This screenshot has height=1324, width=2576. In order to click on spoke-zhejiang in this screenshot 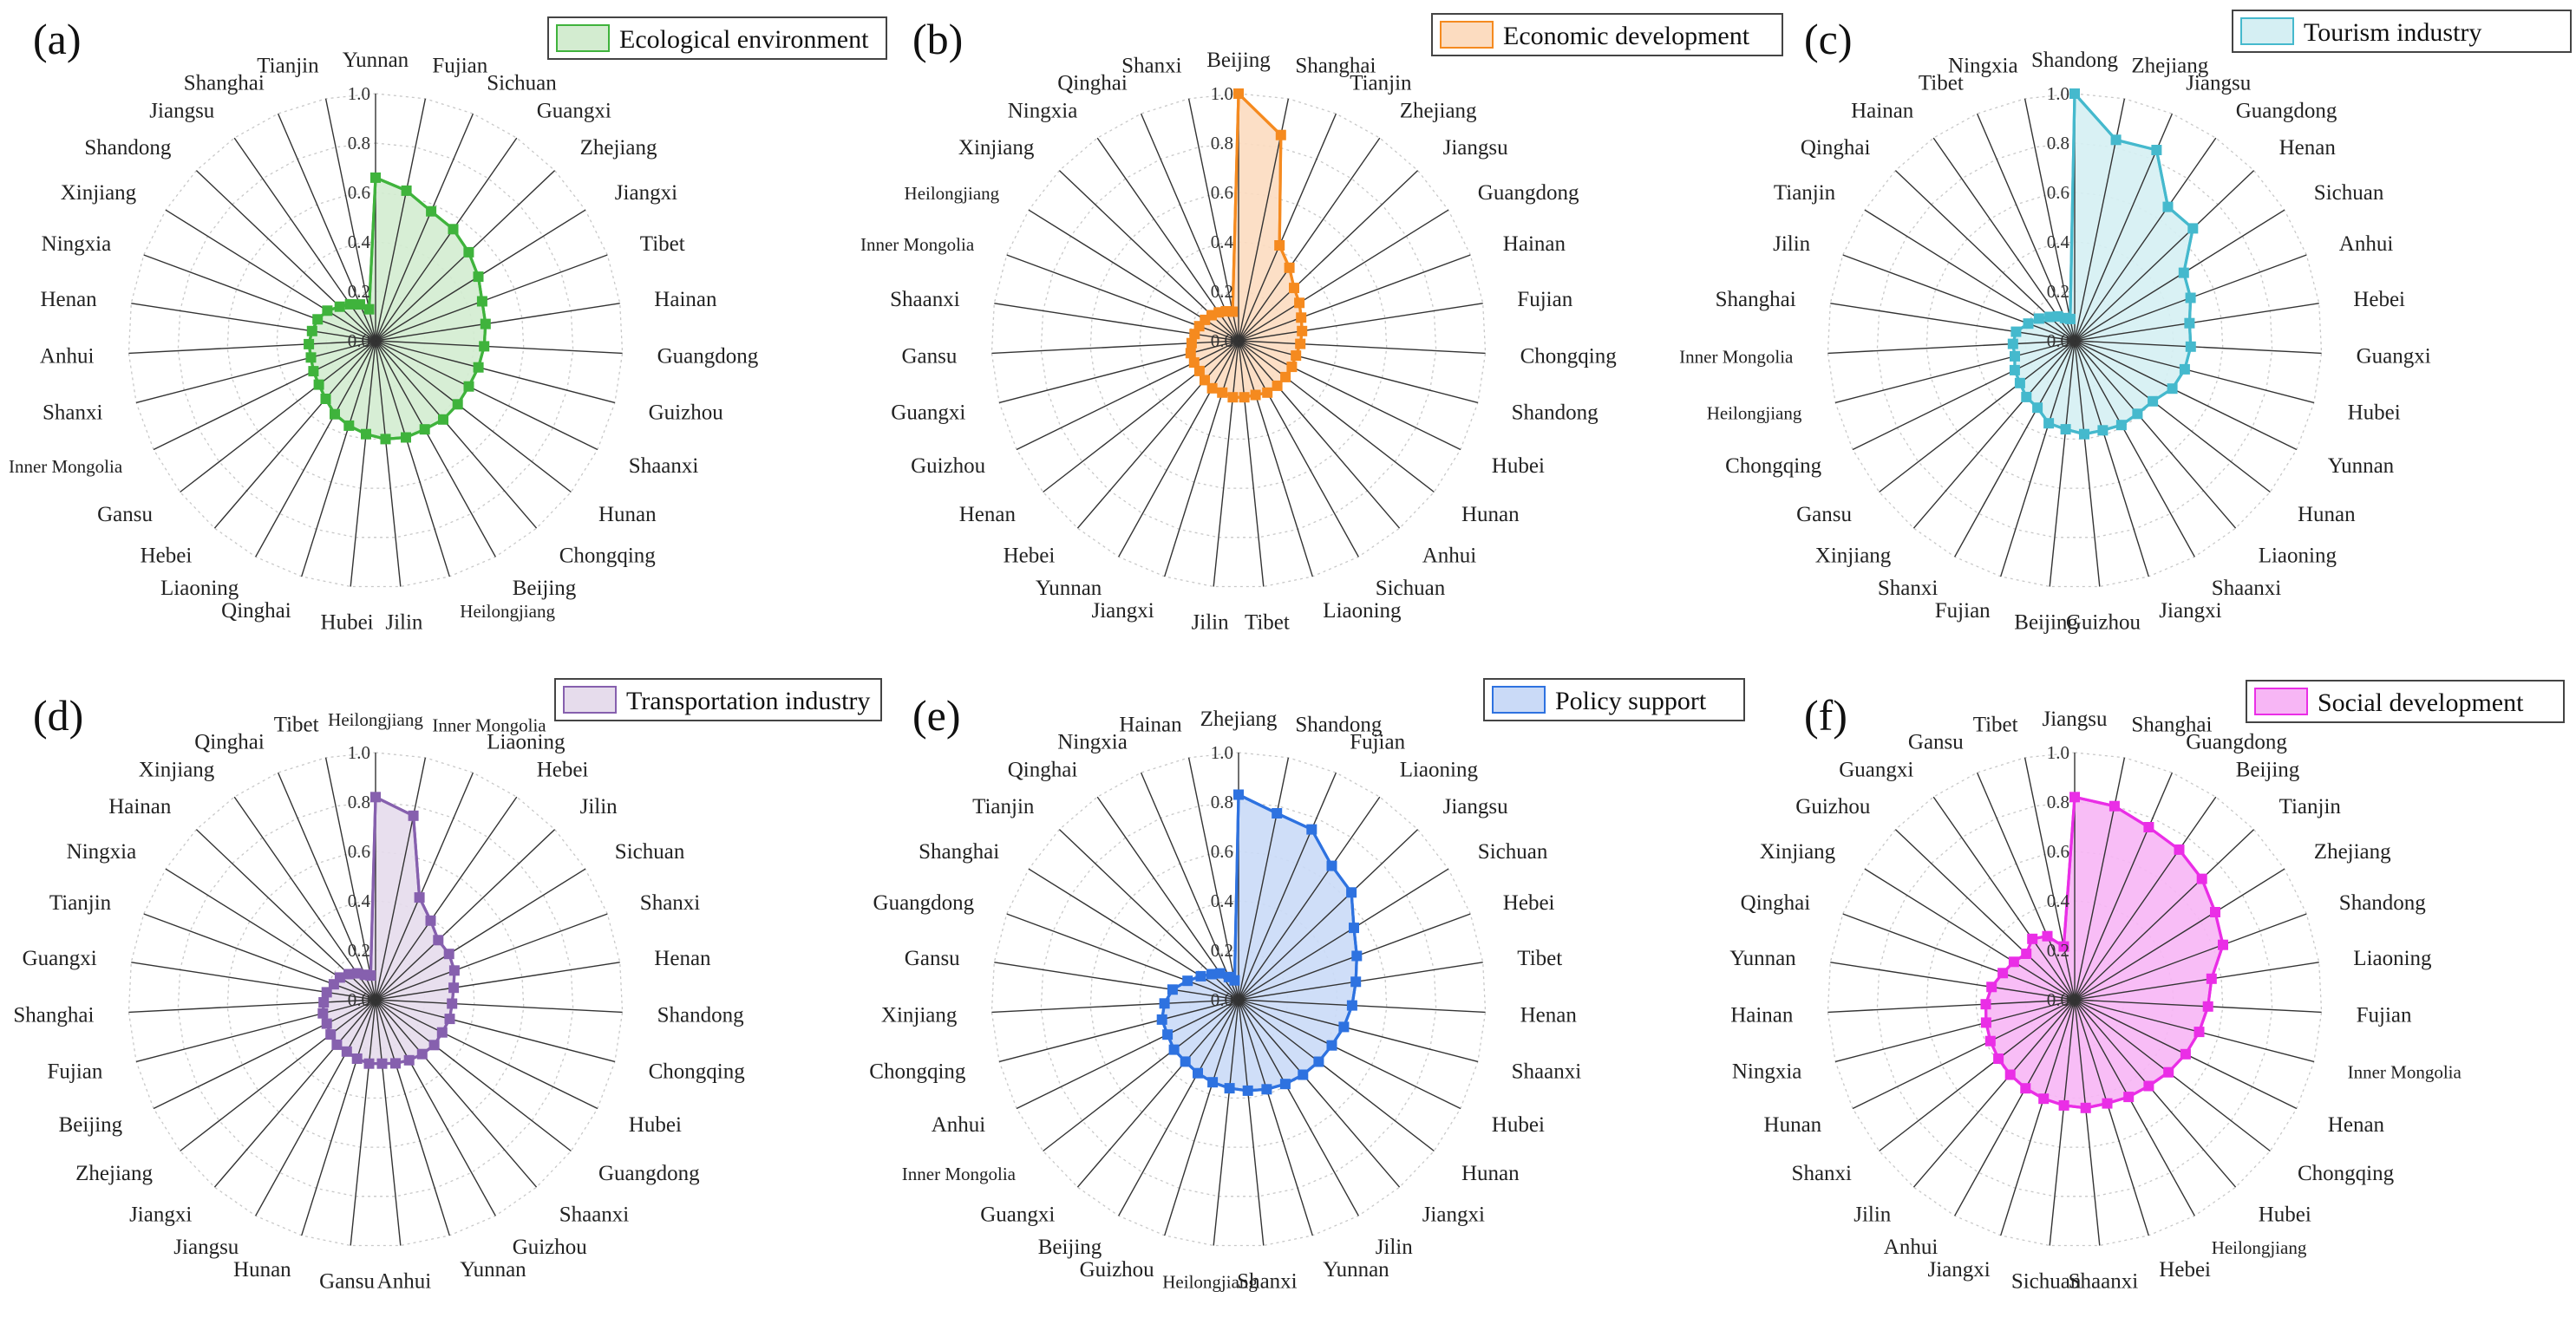, I will do `click(278, 1075)`.